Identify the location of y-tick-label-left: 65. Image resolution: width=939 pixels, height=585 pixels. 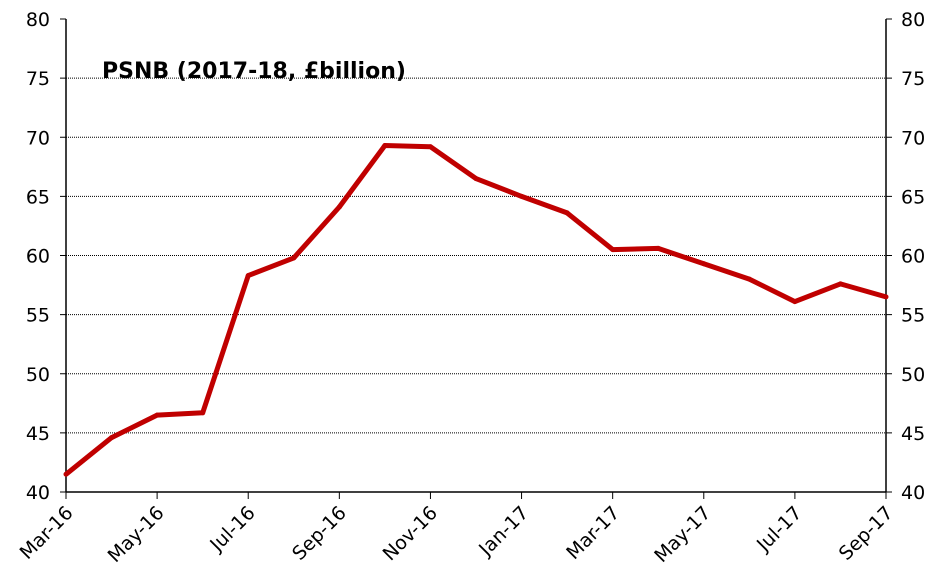
(38, 197).